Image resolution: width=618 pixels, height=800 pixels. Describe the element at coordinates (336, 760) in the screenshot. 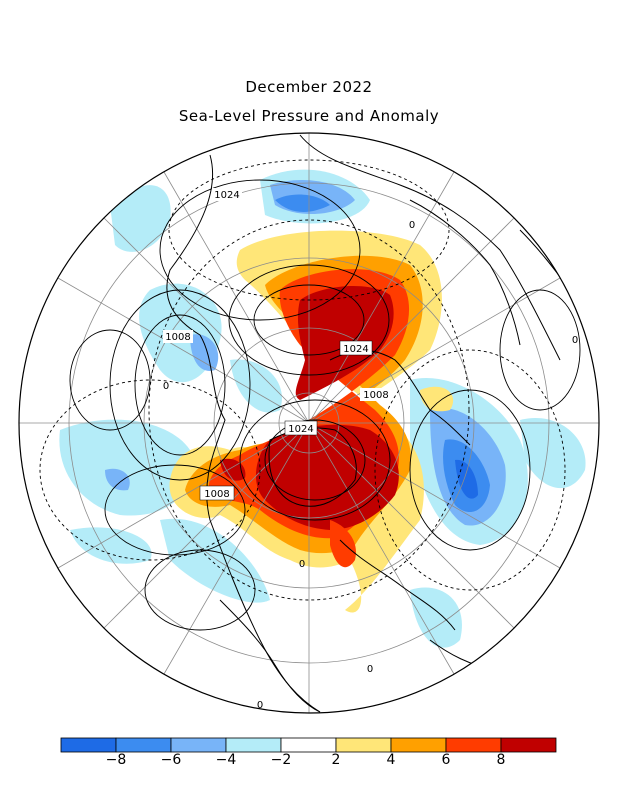

I see `colorbar-tick-label: 2` at that location.